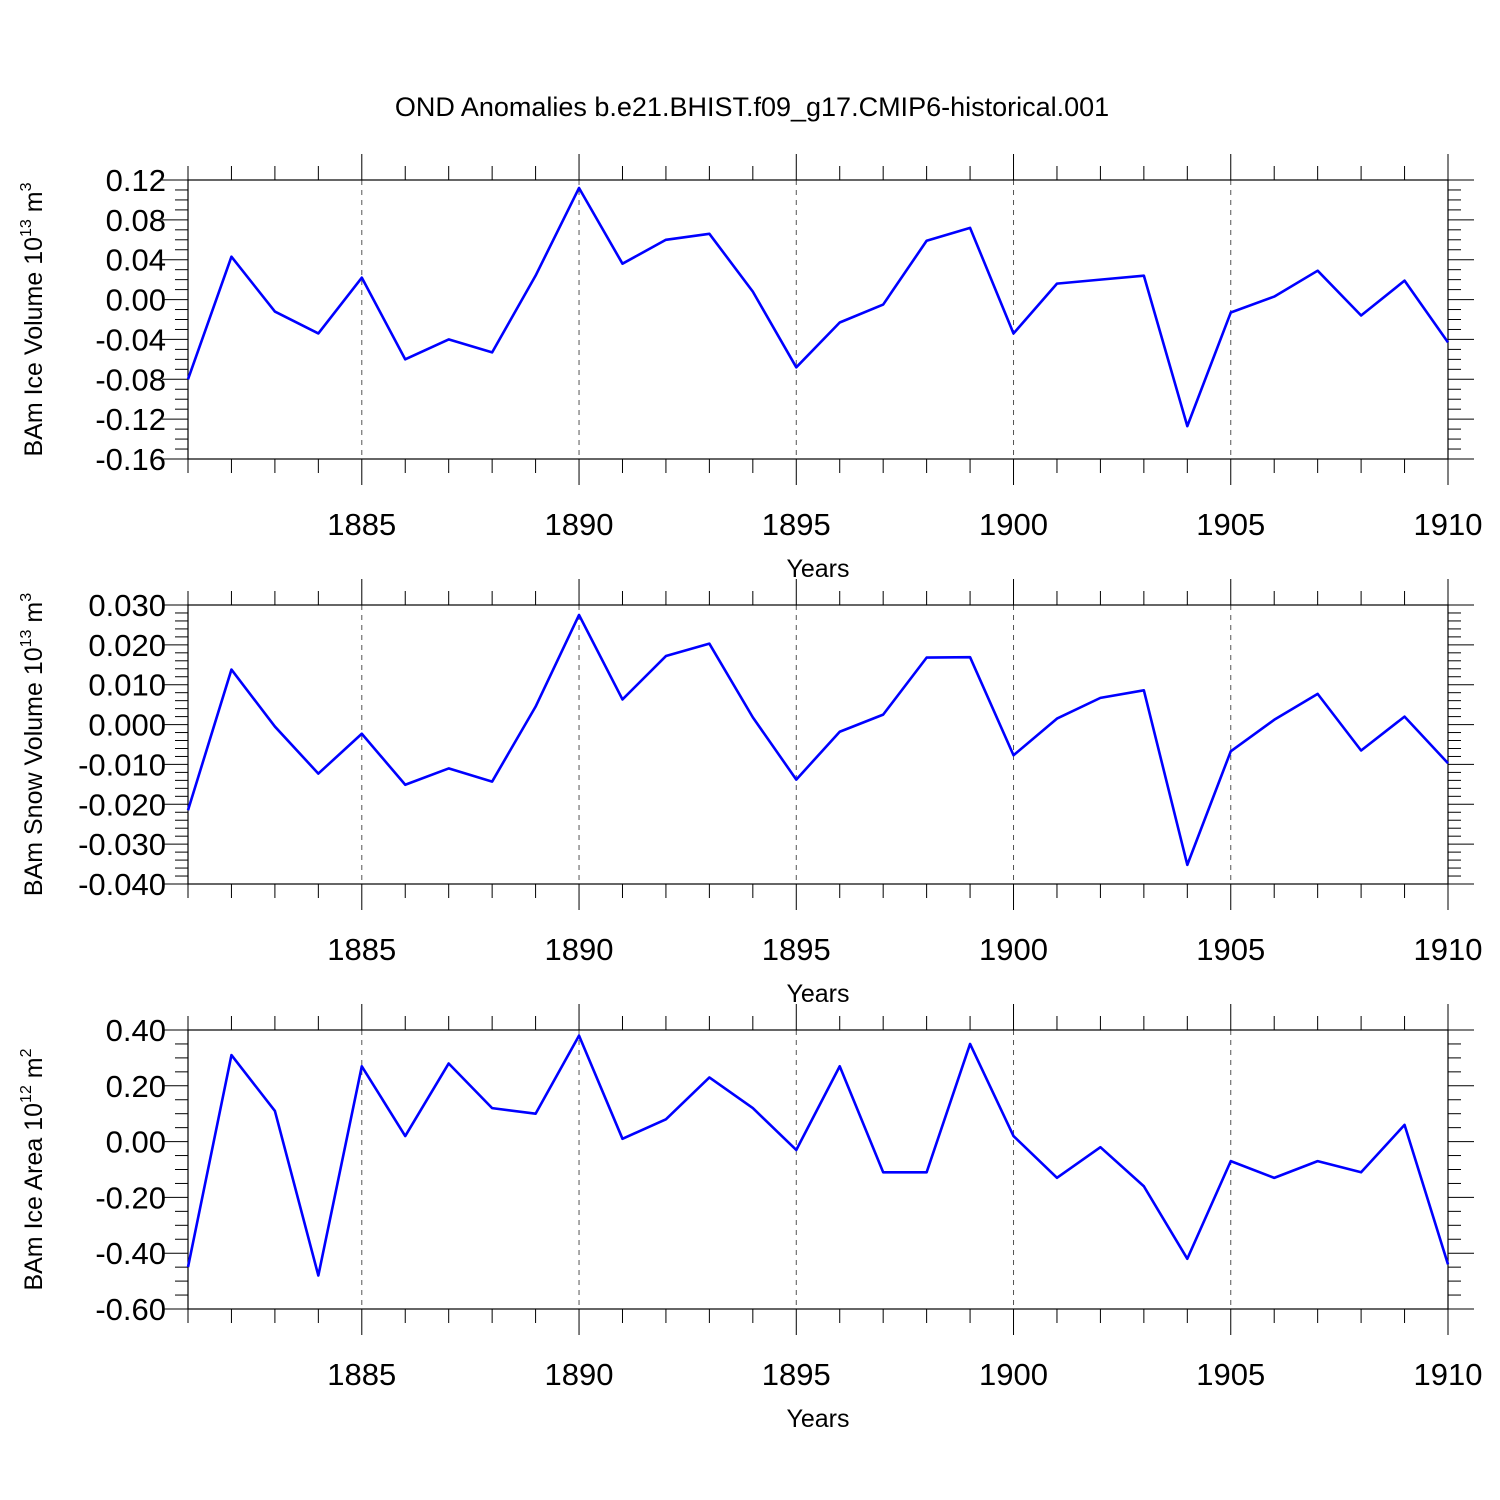  I want to click on y-tick-label: -0.040, so click(122, 884).